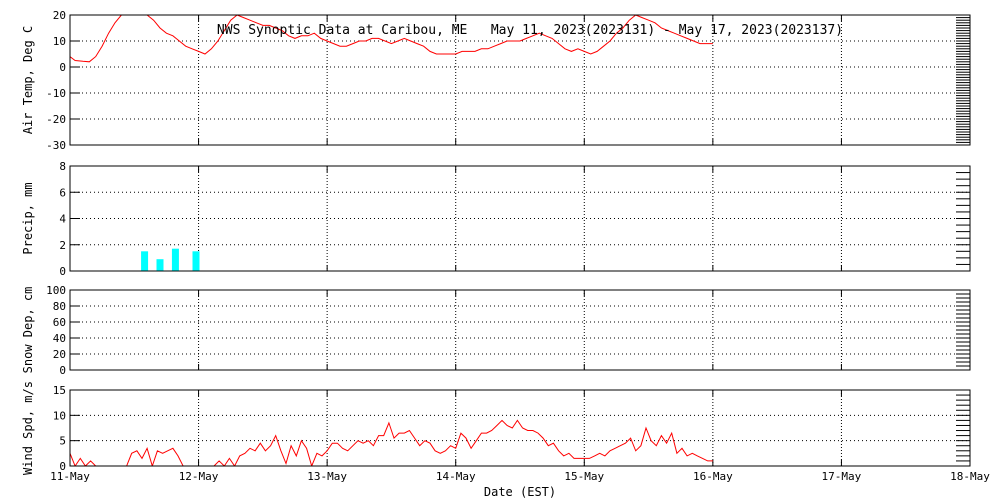 The image size is (1000, 500). What do you see at coordinates (28, 218) in the screenshot?
I see `panel-2-ylabel: Precip, mm` at bounding box center [28, 218].